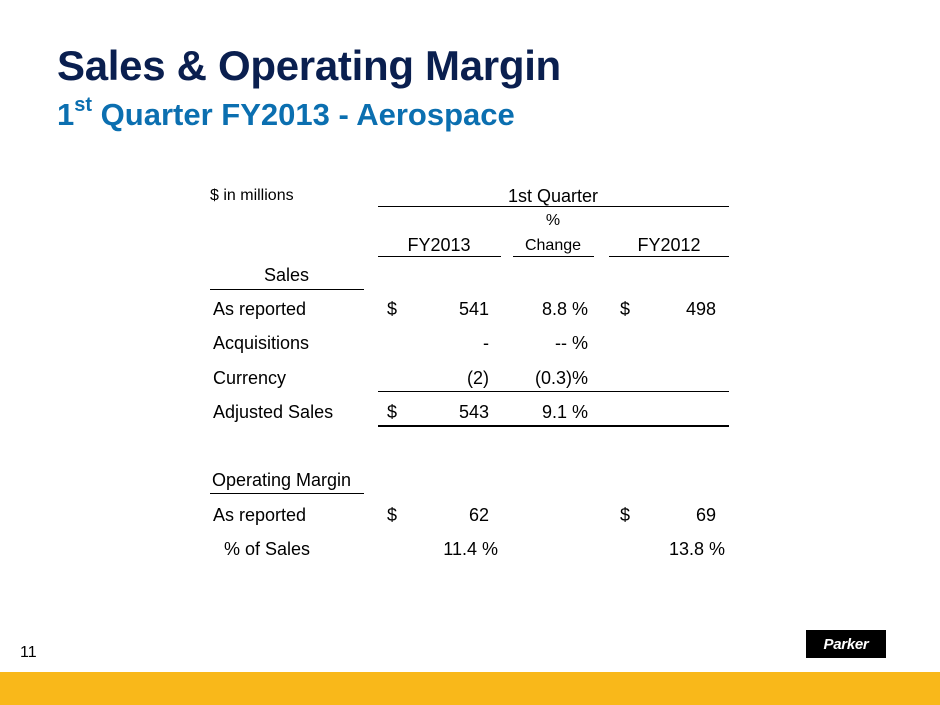 The height and width of the screenshot is (705, 940). I want to click on row-label: Adjusted Sales, so click(273, 412).